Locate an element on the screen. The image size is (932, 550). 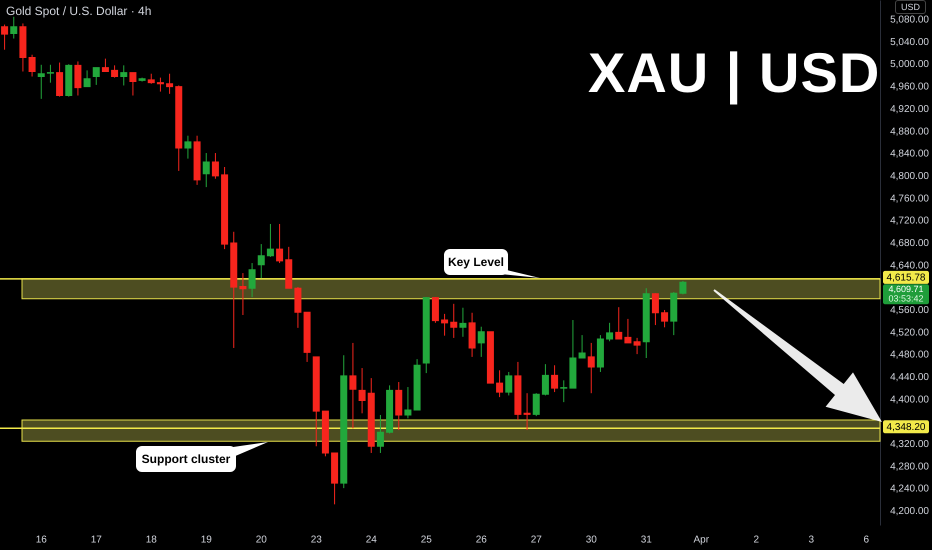
y-tick-label: 5,040.00 is located at coordinates (910, 42).